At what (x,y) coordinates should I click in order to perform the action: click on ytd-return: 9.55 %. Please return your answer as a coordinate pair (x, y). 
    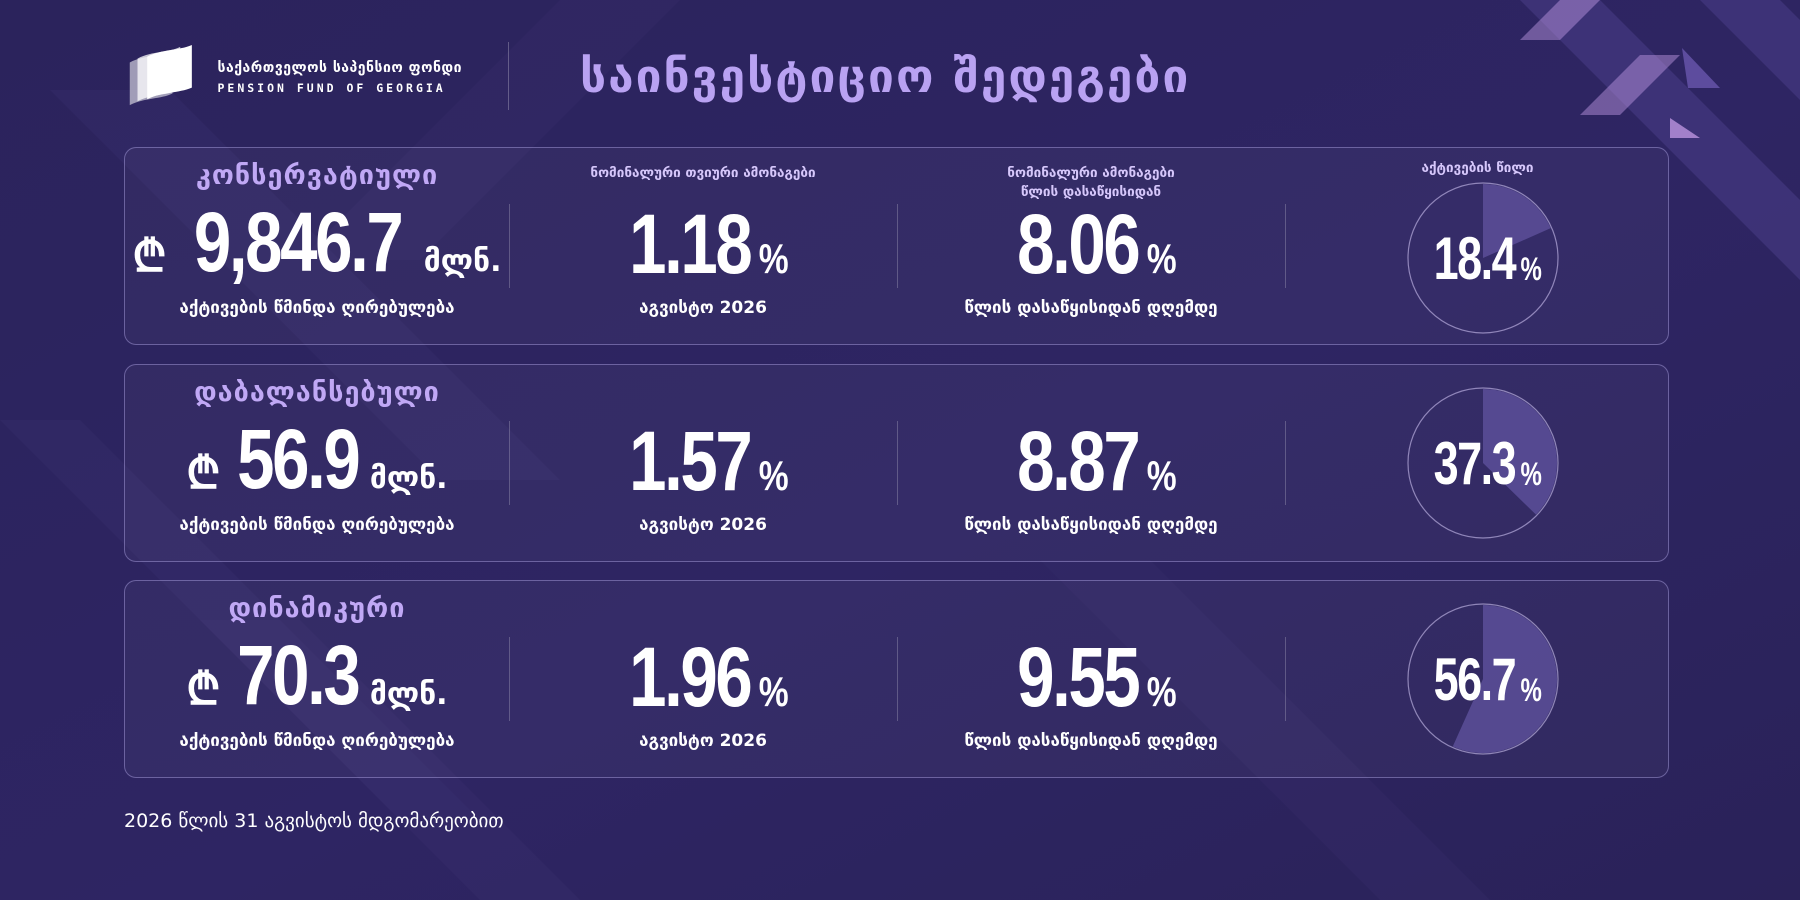
    Looking at the image, I should click on (1091, 677).